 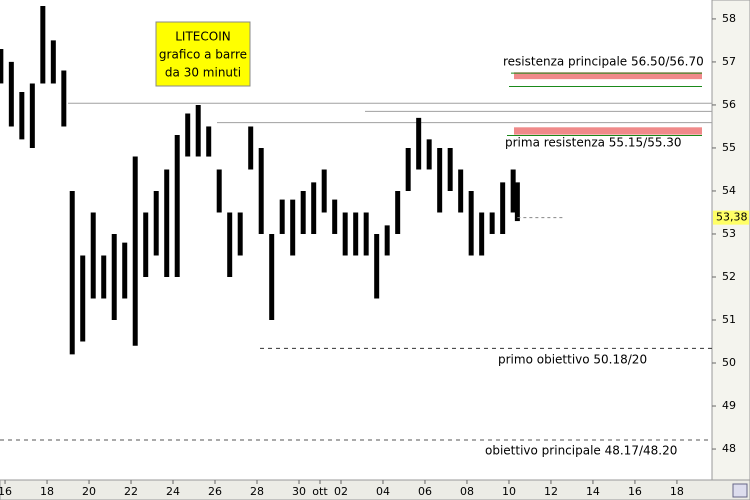 What do you see at coordinates (131, 491) in the screenshot?
I see `x-tick-label: 22` at bounding box center [131, 491].